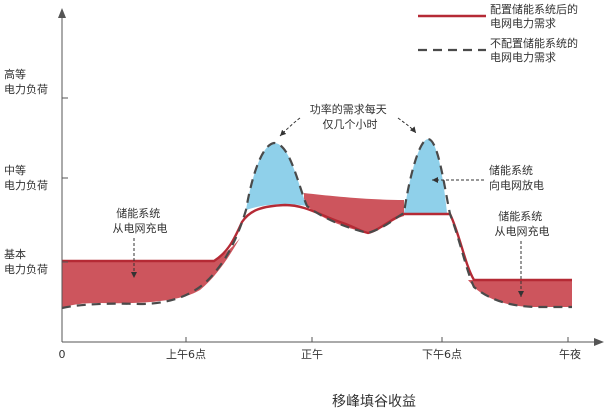 The width and height of the screenshot is (608, 416). What do you see at coordinates (62, 354) in the screenshot?
I see `x-label-0: 0` at bounding box center [62, 354].